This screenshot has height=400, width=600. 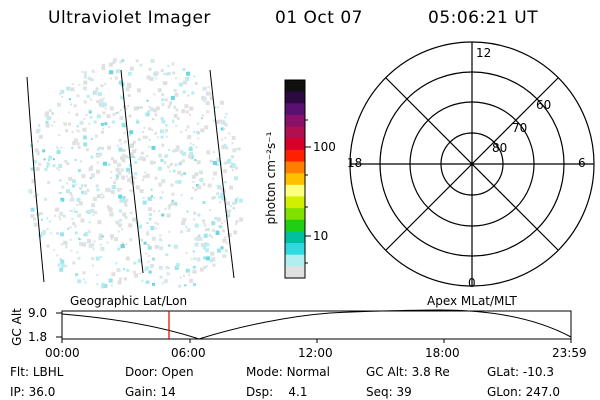 What do you see at coordinates (484, 53) in the screenshot?
I see `mlt-label-12: 12` at bounding box center [484, 53].